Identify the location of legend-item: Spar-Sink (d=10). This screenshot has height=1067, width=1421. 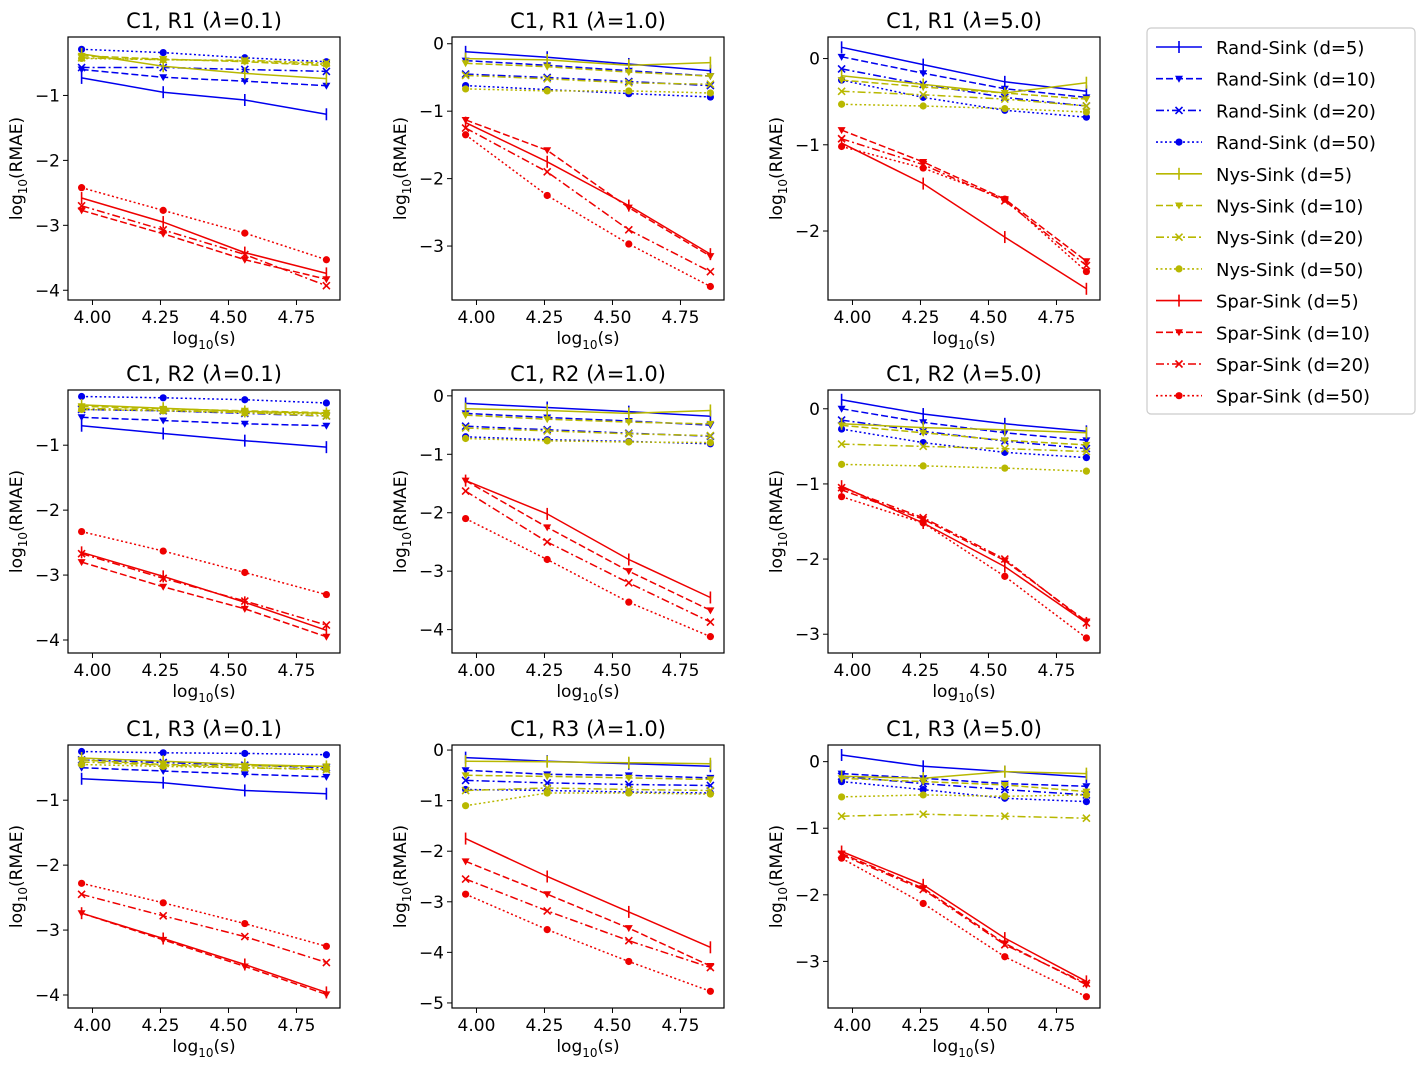
(1263, 333).